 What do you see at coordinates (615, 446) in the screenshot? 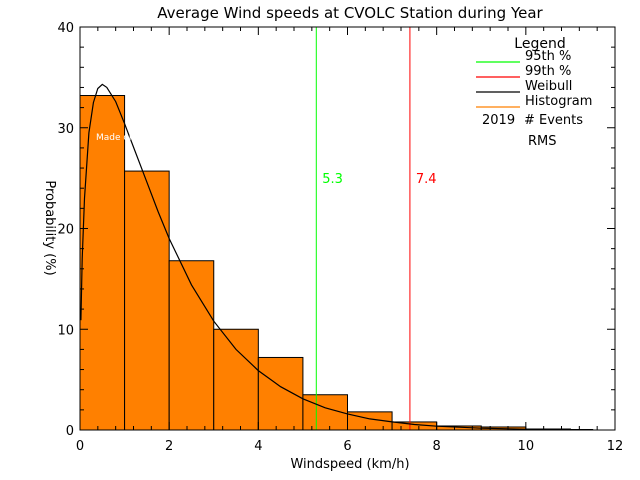
I see `x-tick-label: 12` at bounding box center [615, 446].